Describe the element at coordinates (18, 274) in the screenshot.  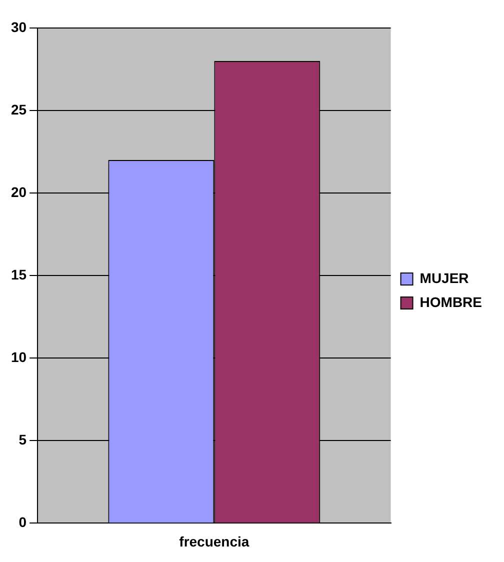
I see `y-tick-label: 15` at that location.